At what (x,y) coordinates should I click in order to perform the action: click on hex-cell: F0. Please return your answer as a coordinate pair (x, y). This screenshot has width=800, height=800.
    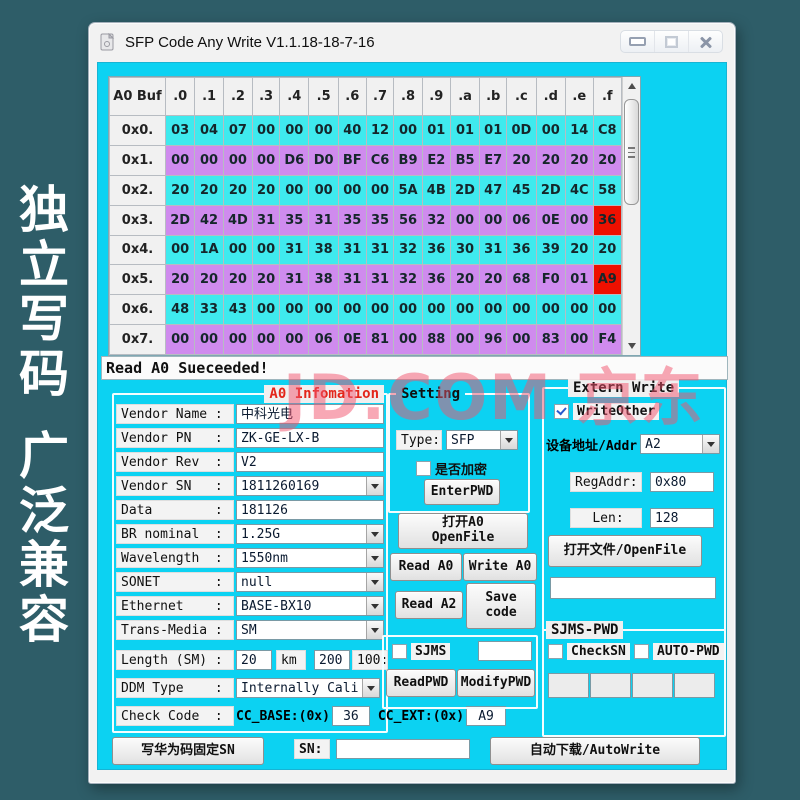
    Looking at the image, I should click on (550, 280).